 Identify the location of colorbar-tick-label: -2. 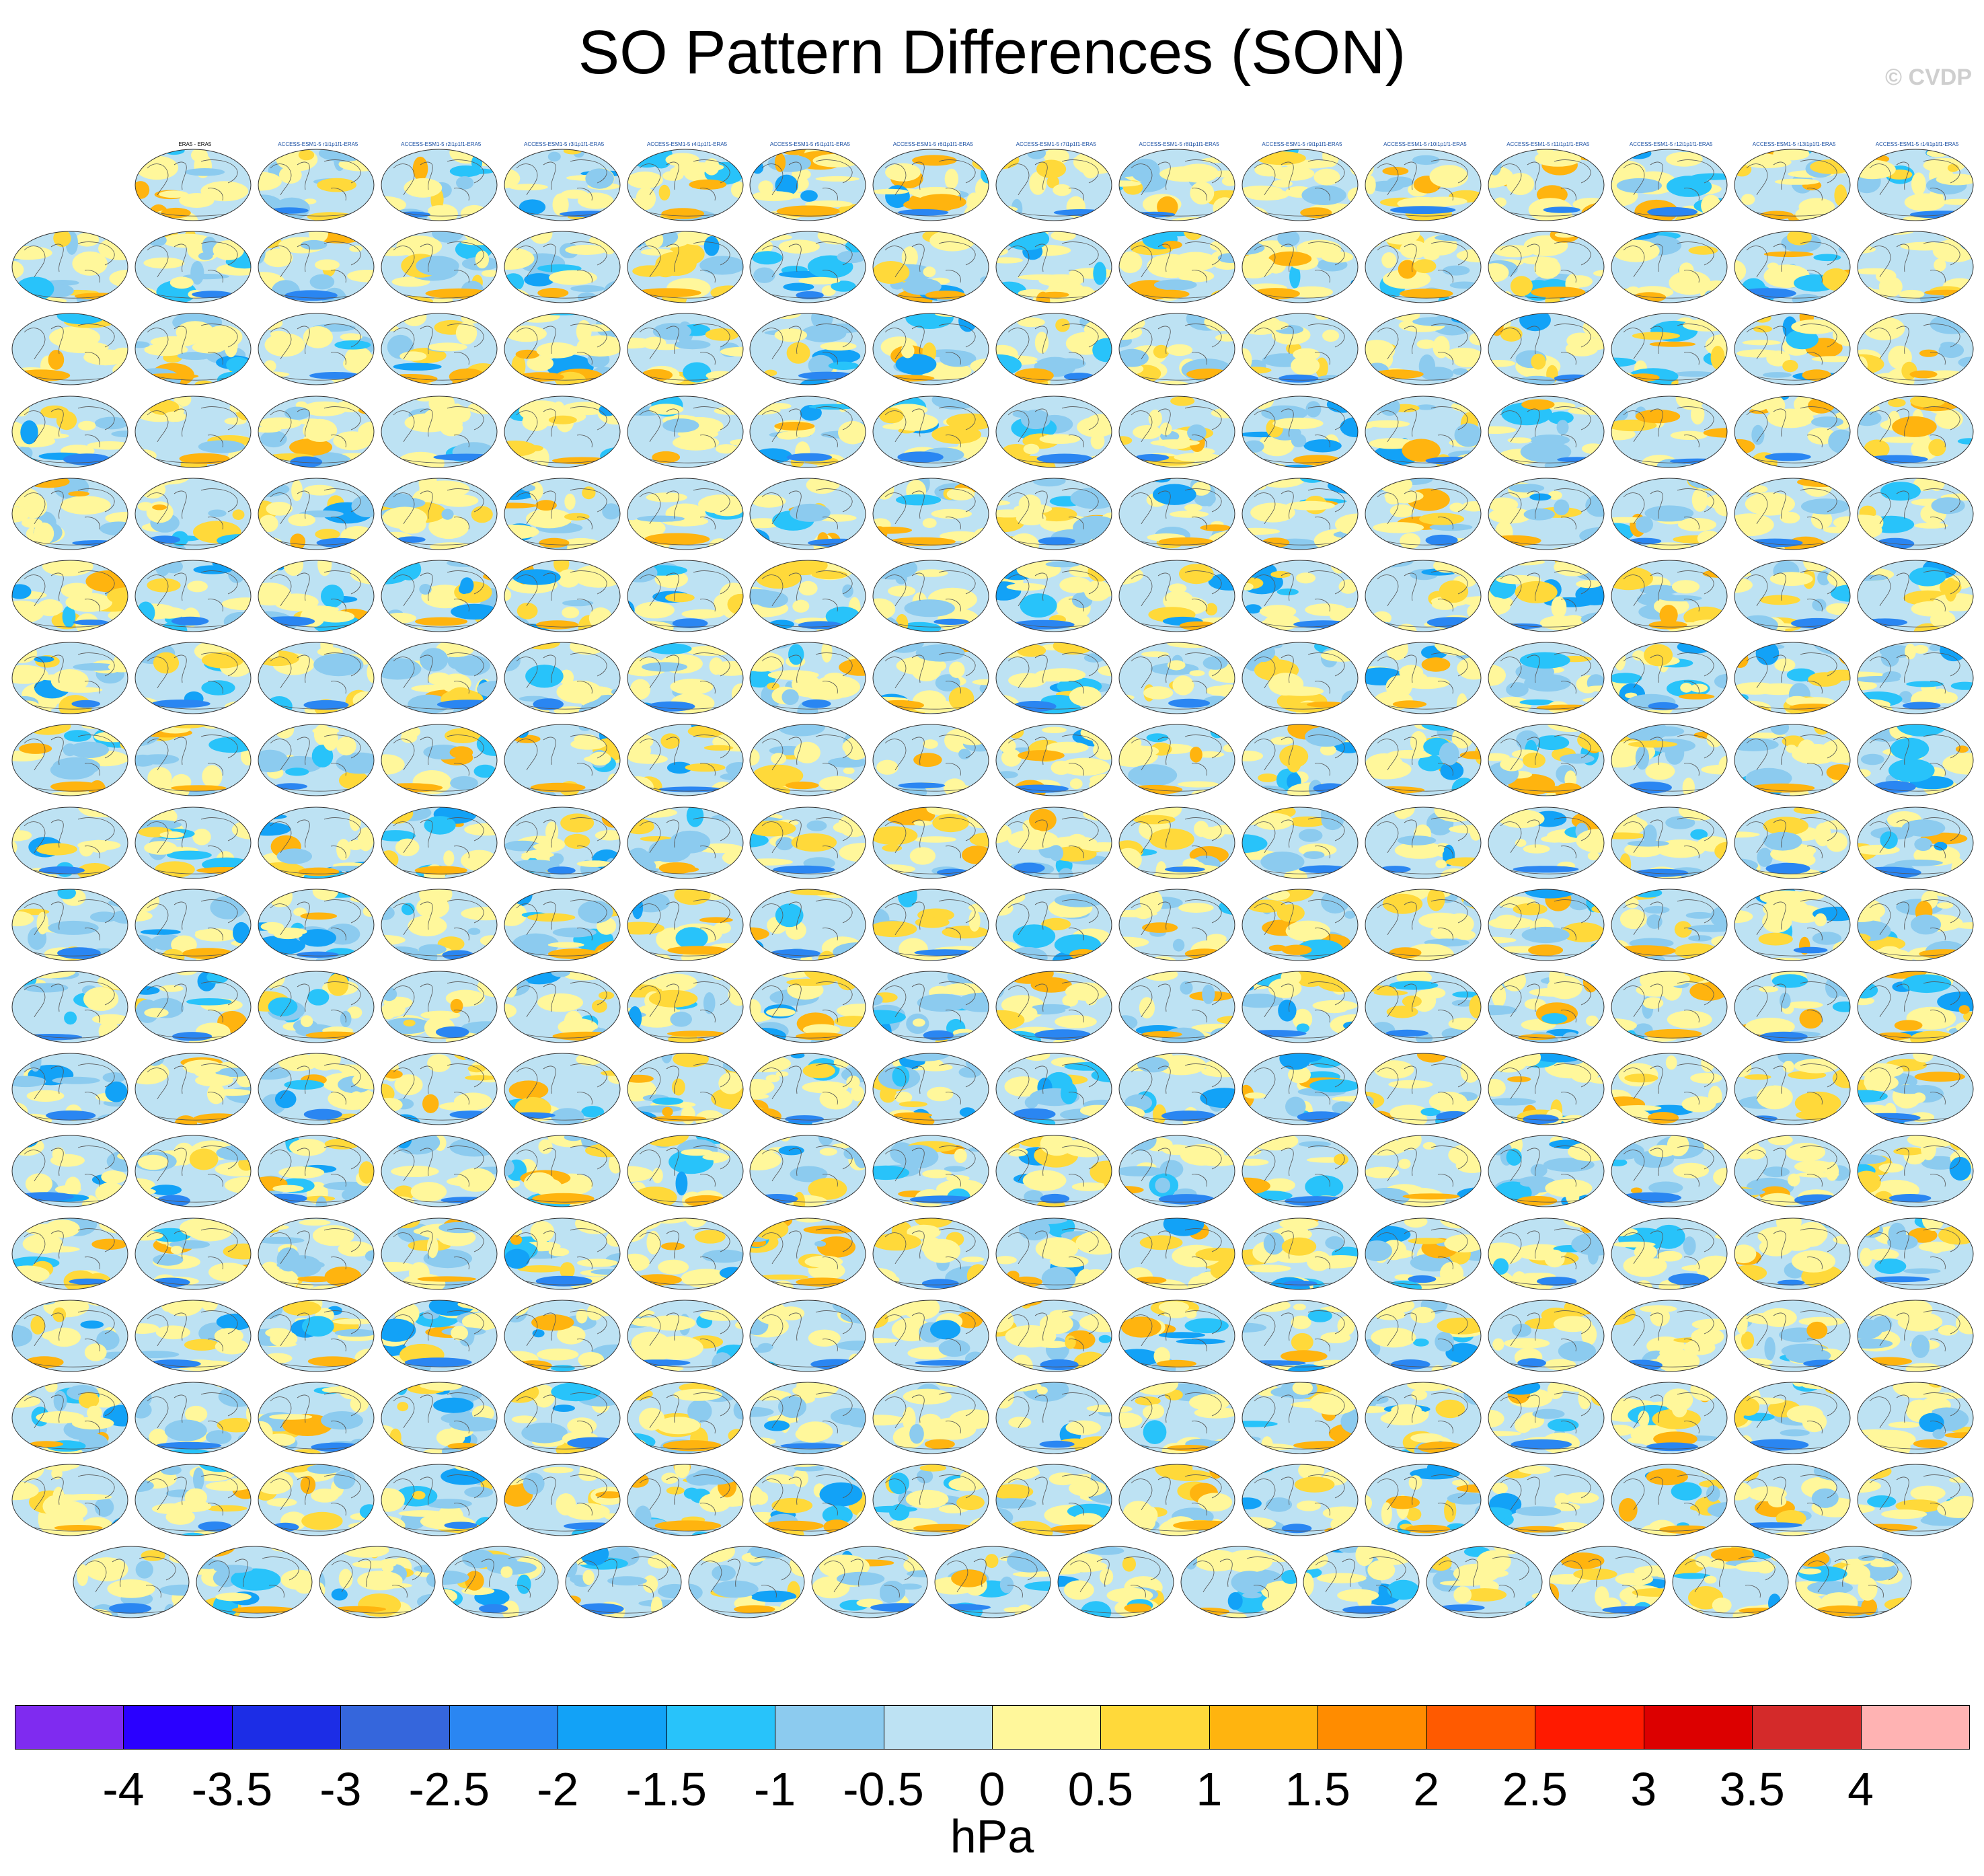
(558, 1789).